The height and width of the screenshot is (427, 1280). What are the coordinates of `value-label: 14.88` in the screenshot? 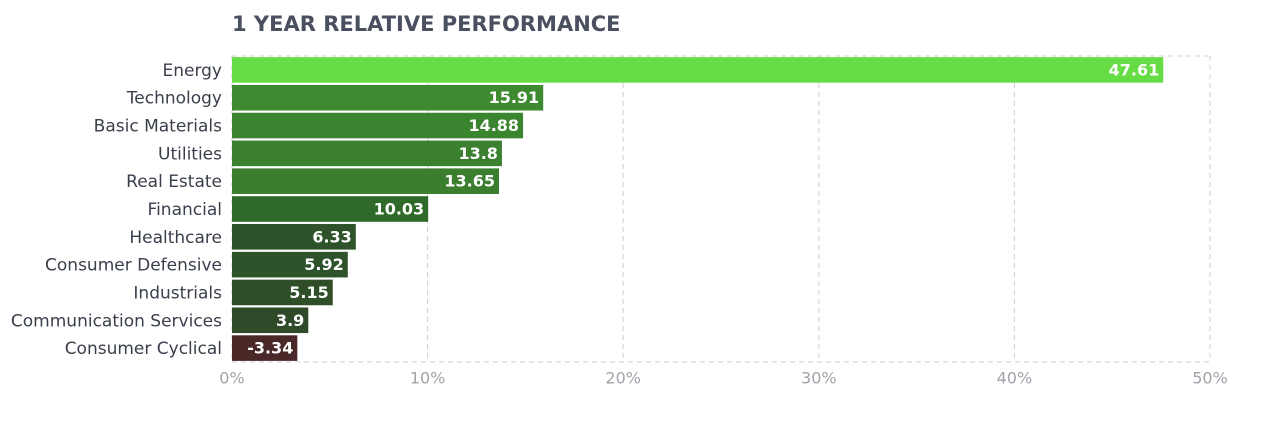 It's located at (493, 125).